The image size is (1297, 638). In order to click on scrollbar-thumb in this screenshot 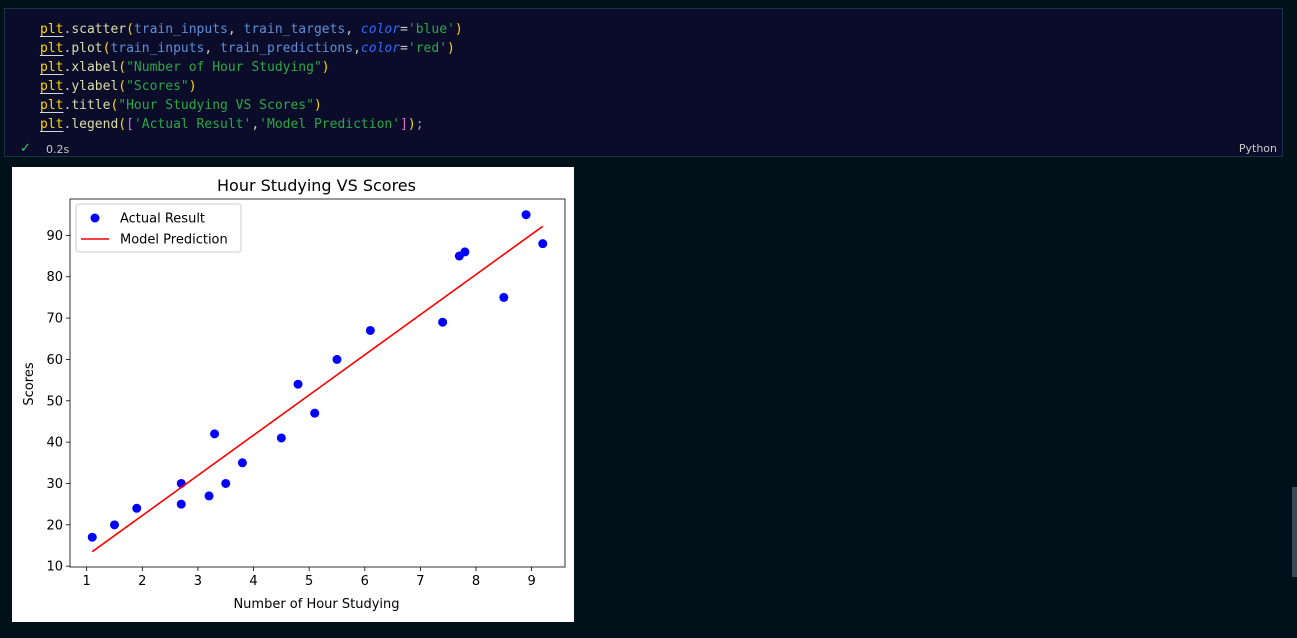, I will do `click(1294, 532)`.